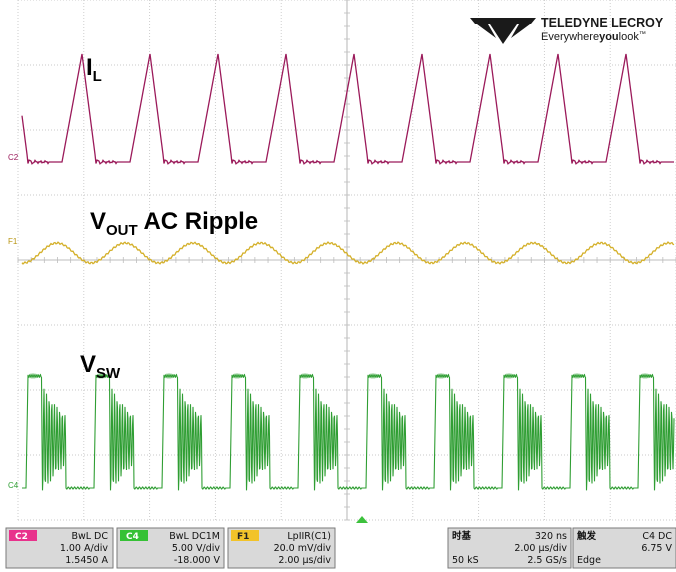 The image size is (676, 572). I want to click on channel-f1-box: F1 LpIIR(C1) 20.0 mV/div 2.00 µs/div, so click(281, 548).